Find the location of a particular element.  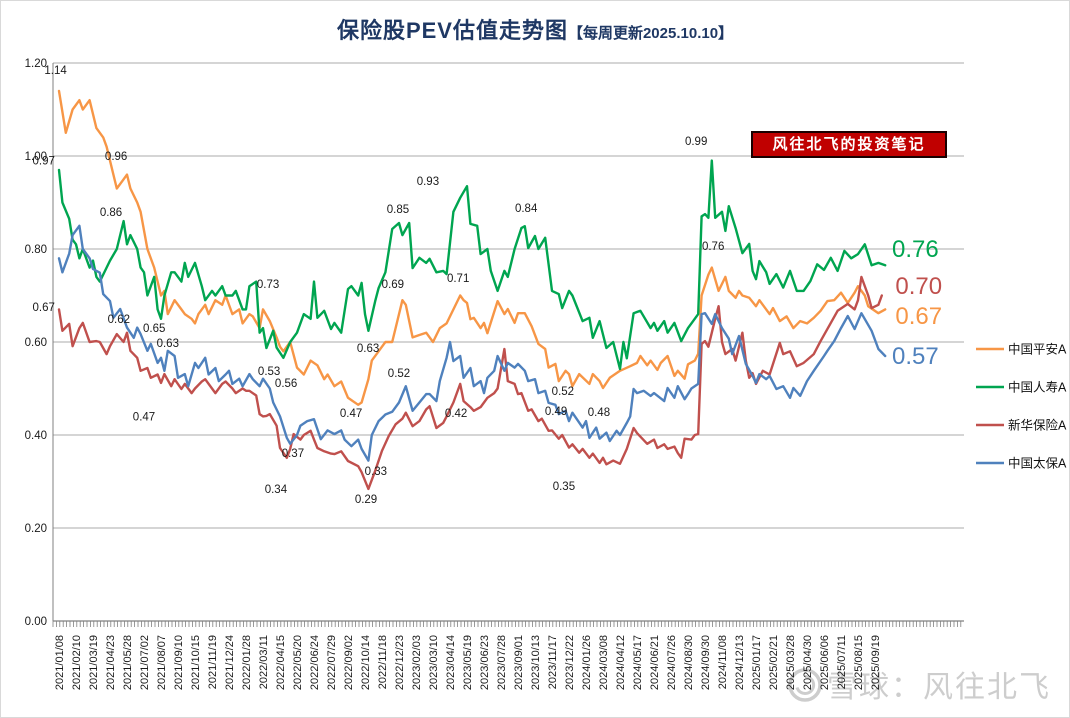

data-label: 0.63 is located at coordinates (168, 344).